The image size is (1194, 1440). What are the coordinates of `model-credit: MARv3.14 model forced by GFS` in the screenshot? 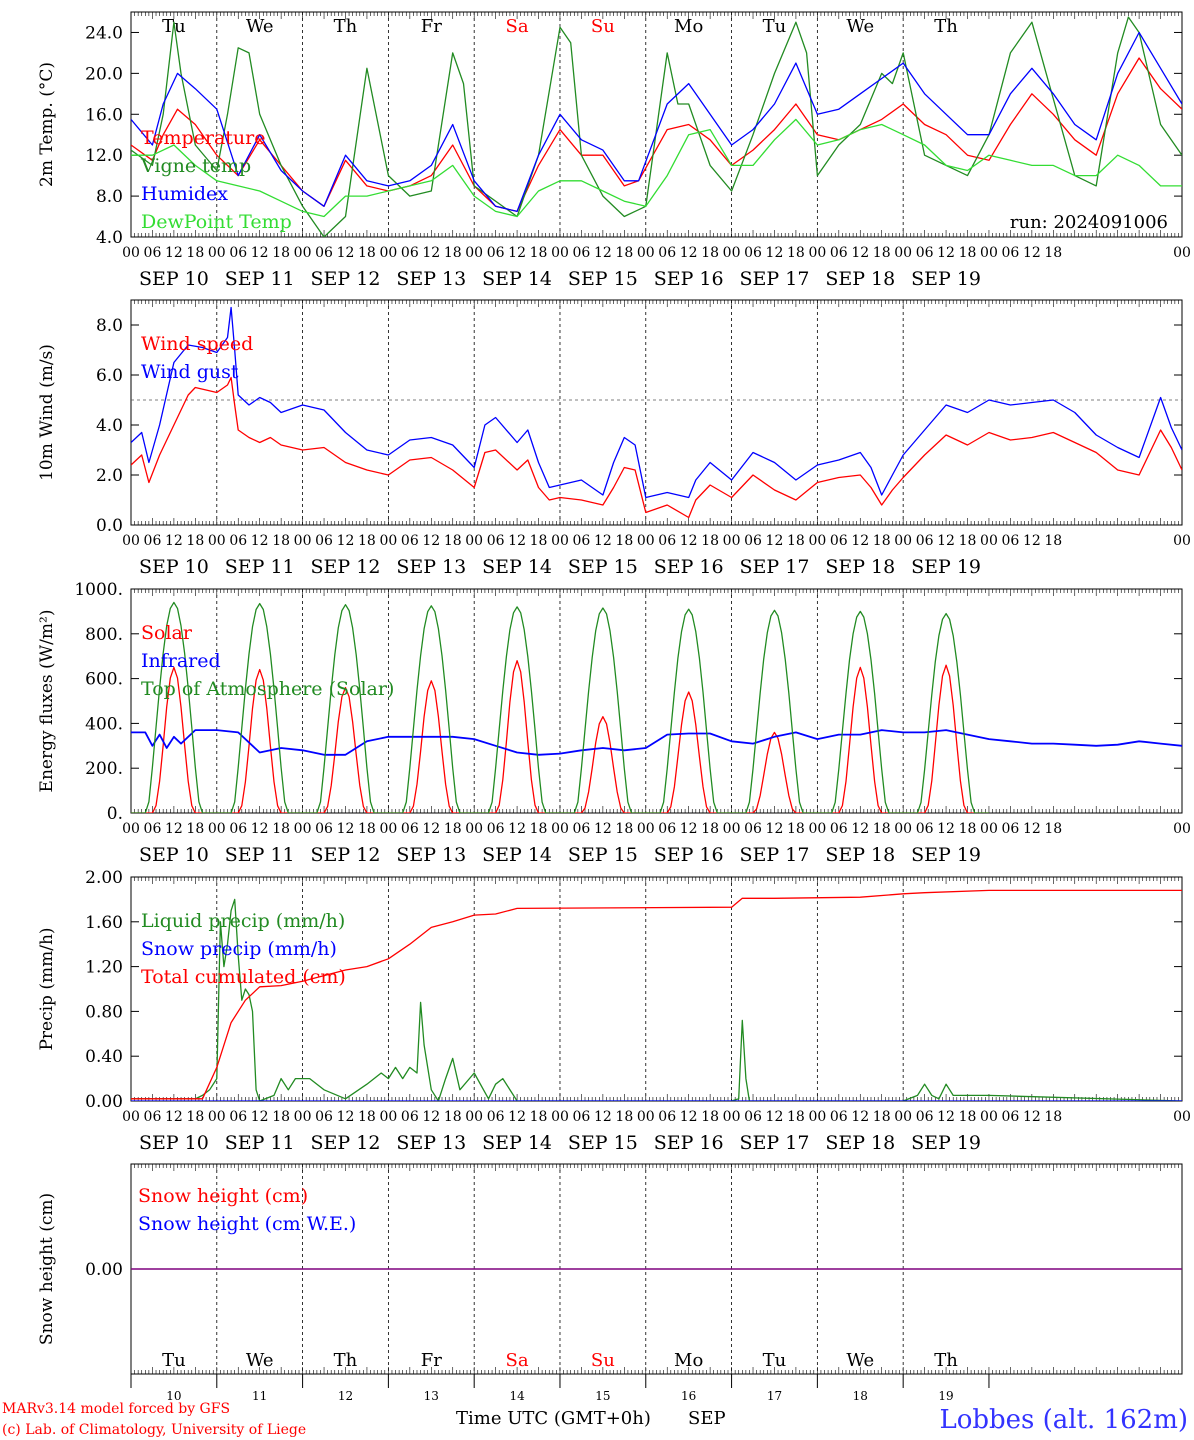 It's located at (116, 1409).